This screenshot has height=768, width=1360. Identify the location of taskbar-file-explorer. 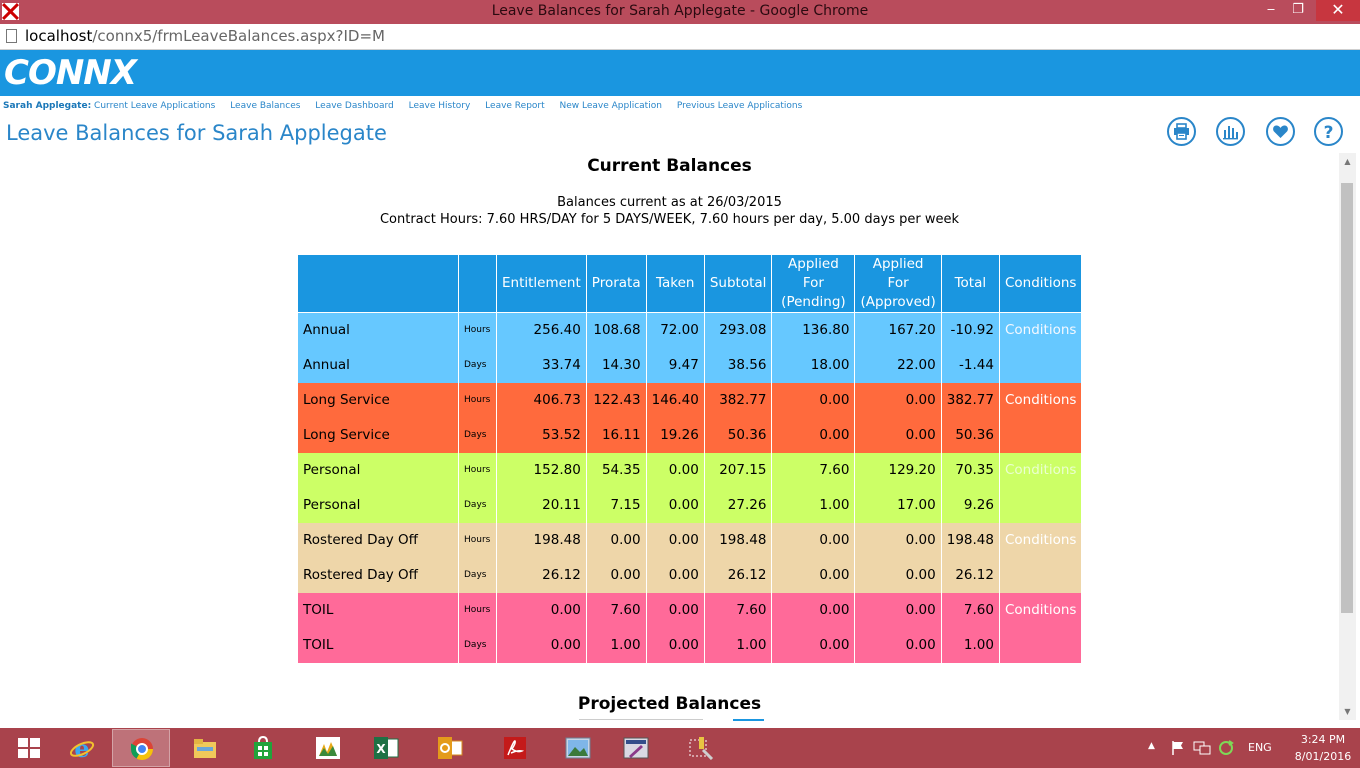
(205, 748).